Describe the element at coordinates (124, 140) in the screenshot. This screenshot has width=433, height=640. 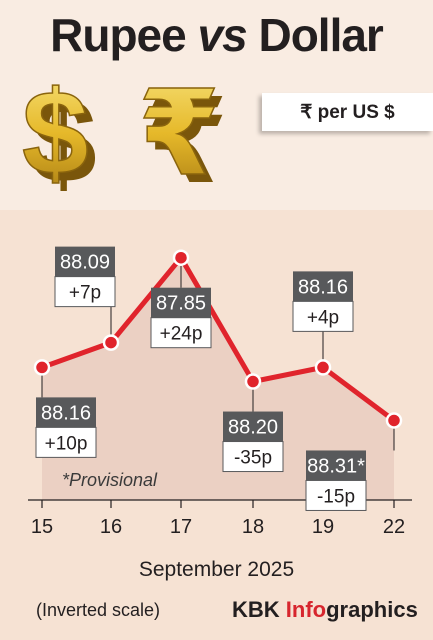
I see `currency-symbols-illustration: $ $ ₹ ₹` at that location.